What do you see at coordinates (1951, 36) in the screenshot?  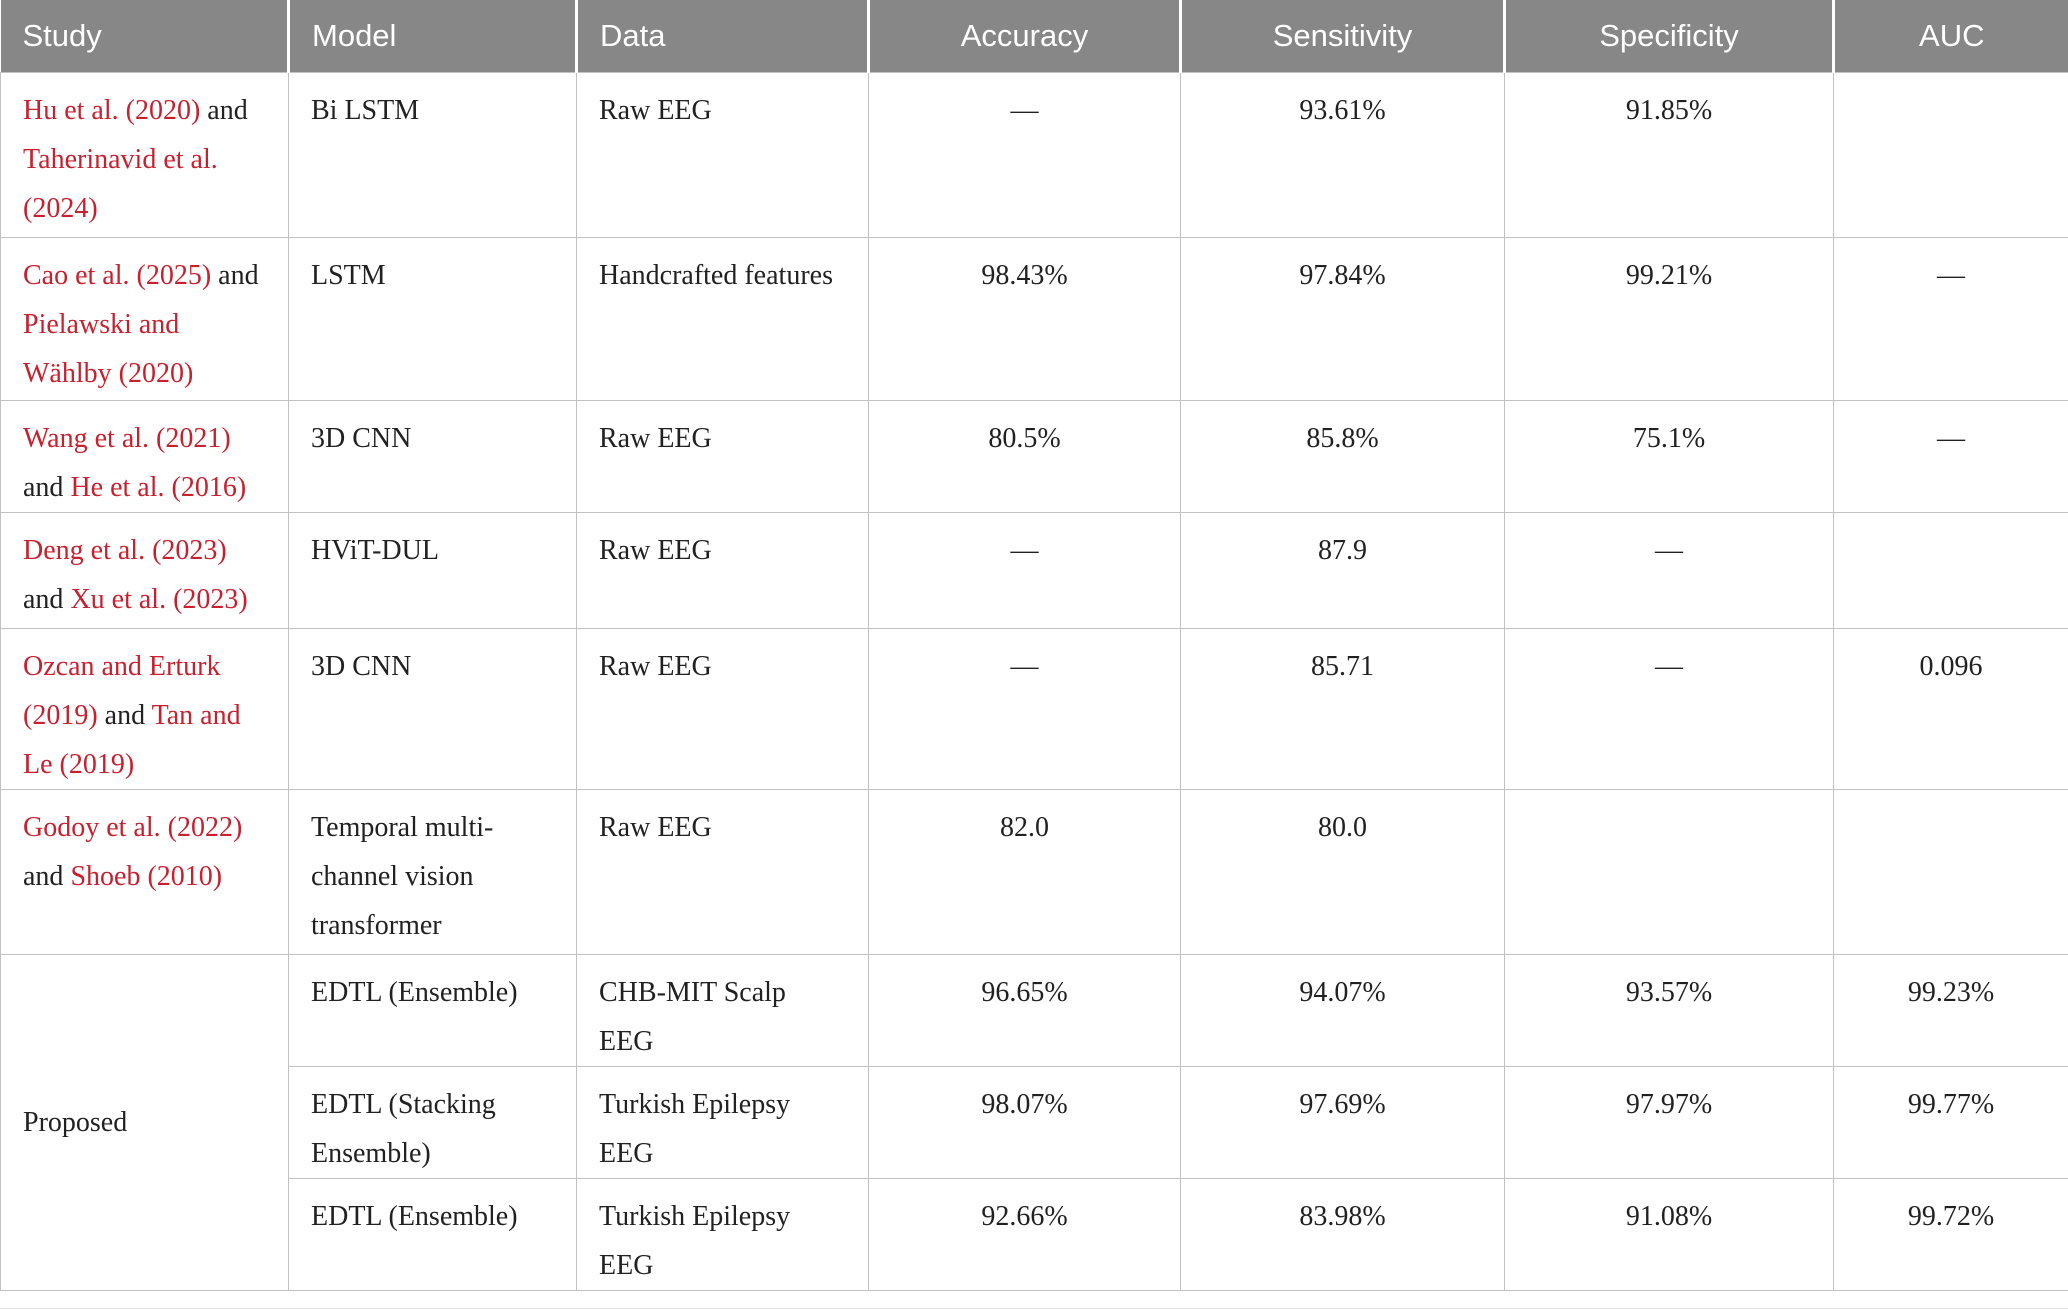 I see `column-header-auc: AUC` at bounding box center [1951, 36].